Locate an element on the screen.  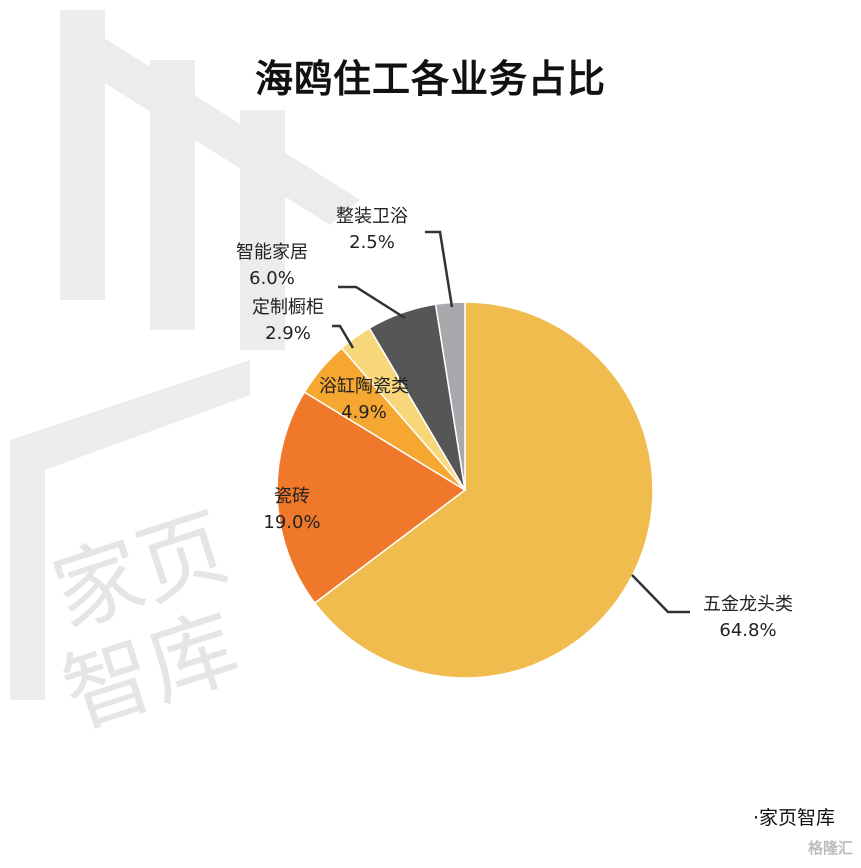
slice-name-label-6: 整装卫浴 is located at coordinates (372, 216).